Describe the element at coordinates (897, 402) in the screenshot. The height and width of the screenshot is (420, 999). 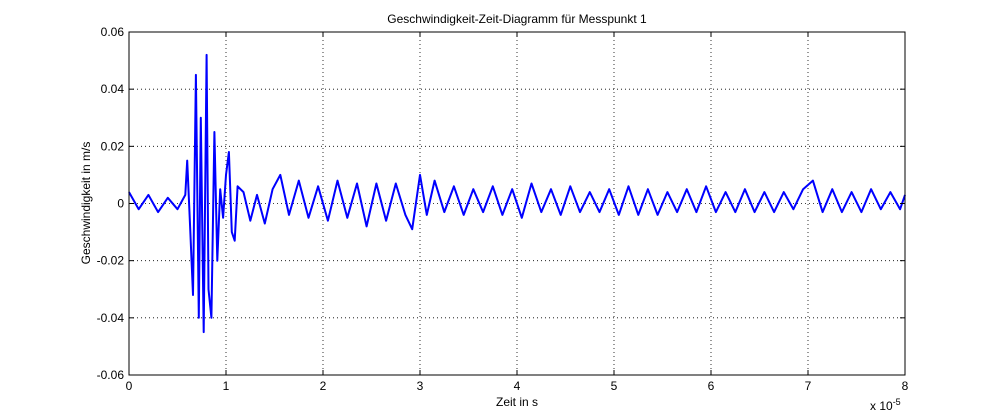
I see `x-axis-exponent-power: -5` at that location.